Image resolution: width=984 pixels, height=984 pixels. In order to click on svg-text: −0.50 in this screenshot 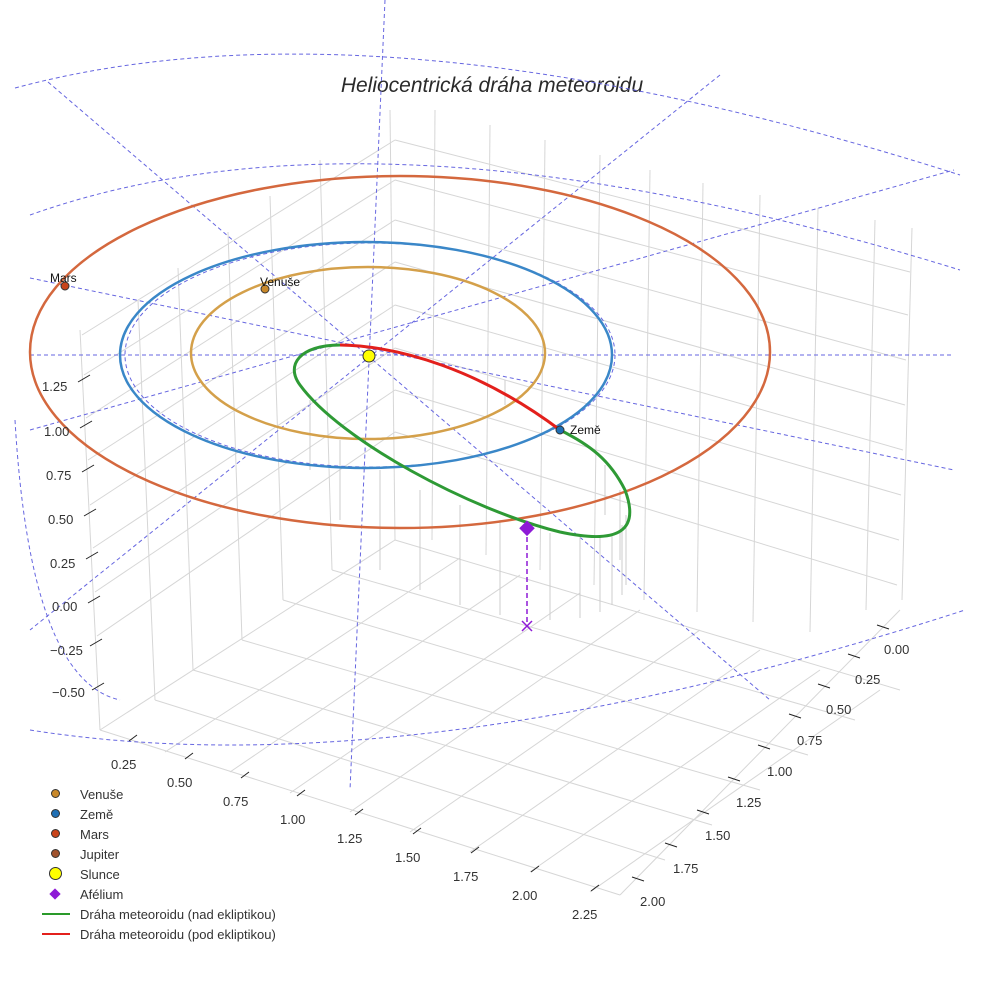, I will do `click(68, 692)`.